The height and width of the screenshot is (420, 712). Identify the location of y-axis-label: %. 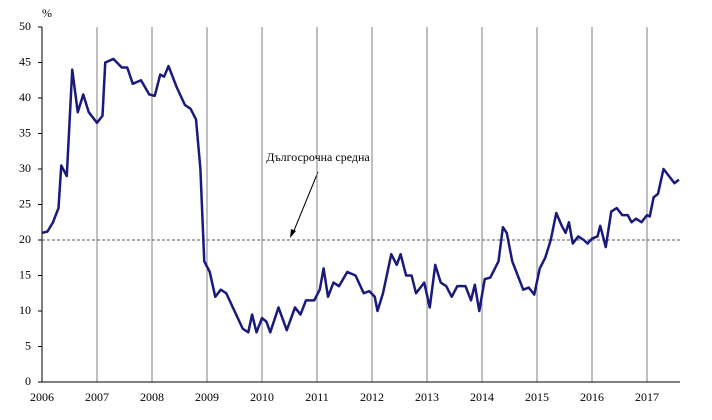
(47, 13).